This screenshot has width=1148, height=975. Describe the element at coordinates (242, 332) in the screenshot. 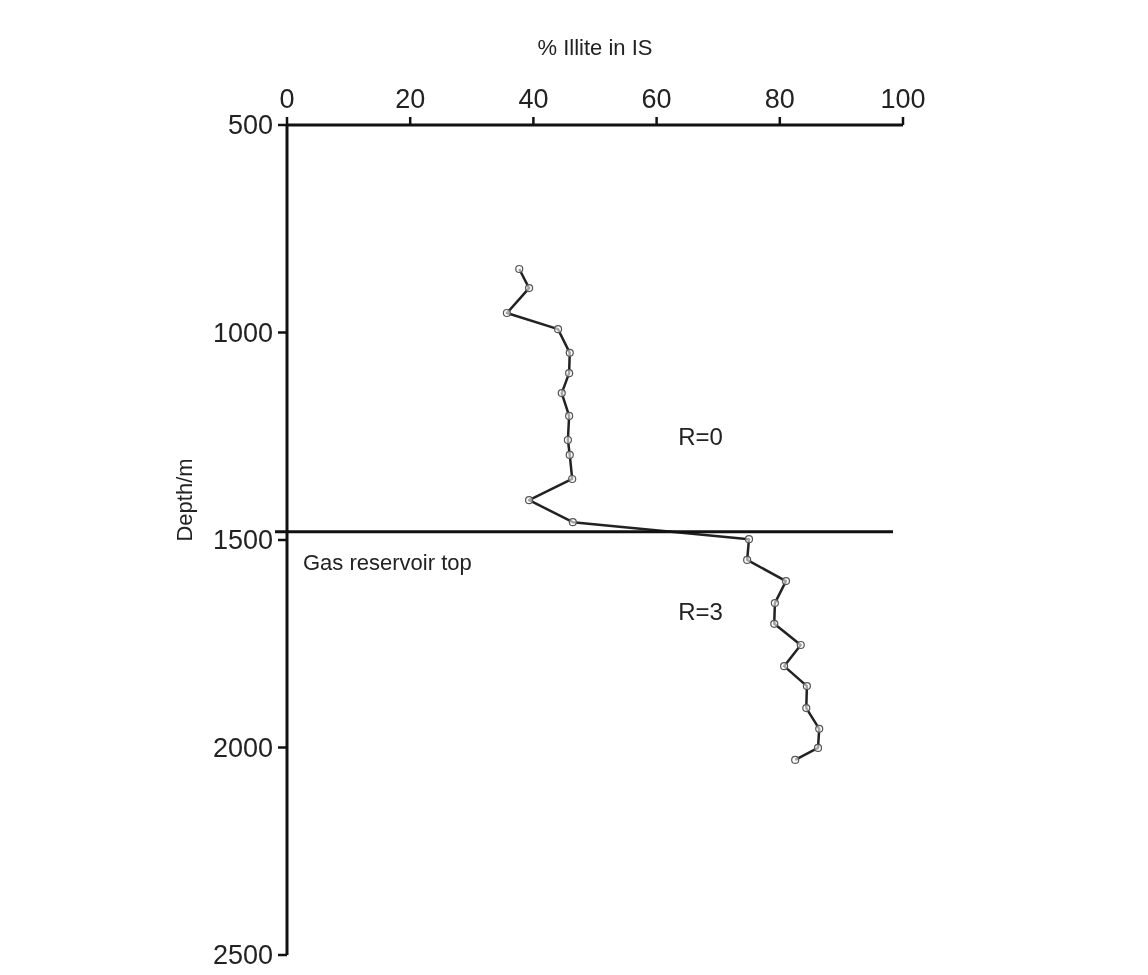

I see `y-tick-label: 1000` at that location.